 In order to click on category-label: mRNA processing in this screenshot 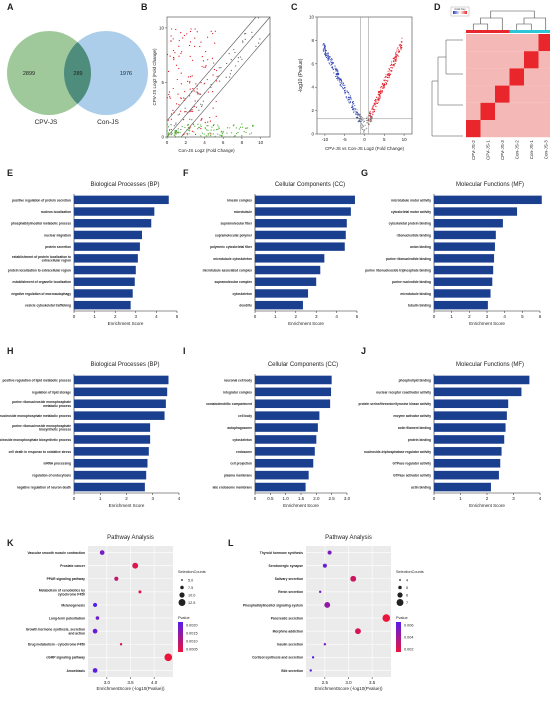, I will do `click(57, 464)`.